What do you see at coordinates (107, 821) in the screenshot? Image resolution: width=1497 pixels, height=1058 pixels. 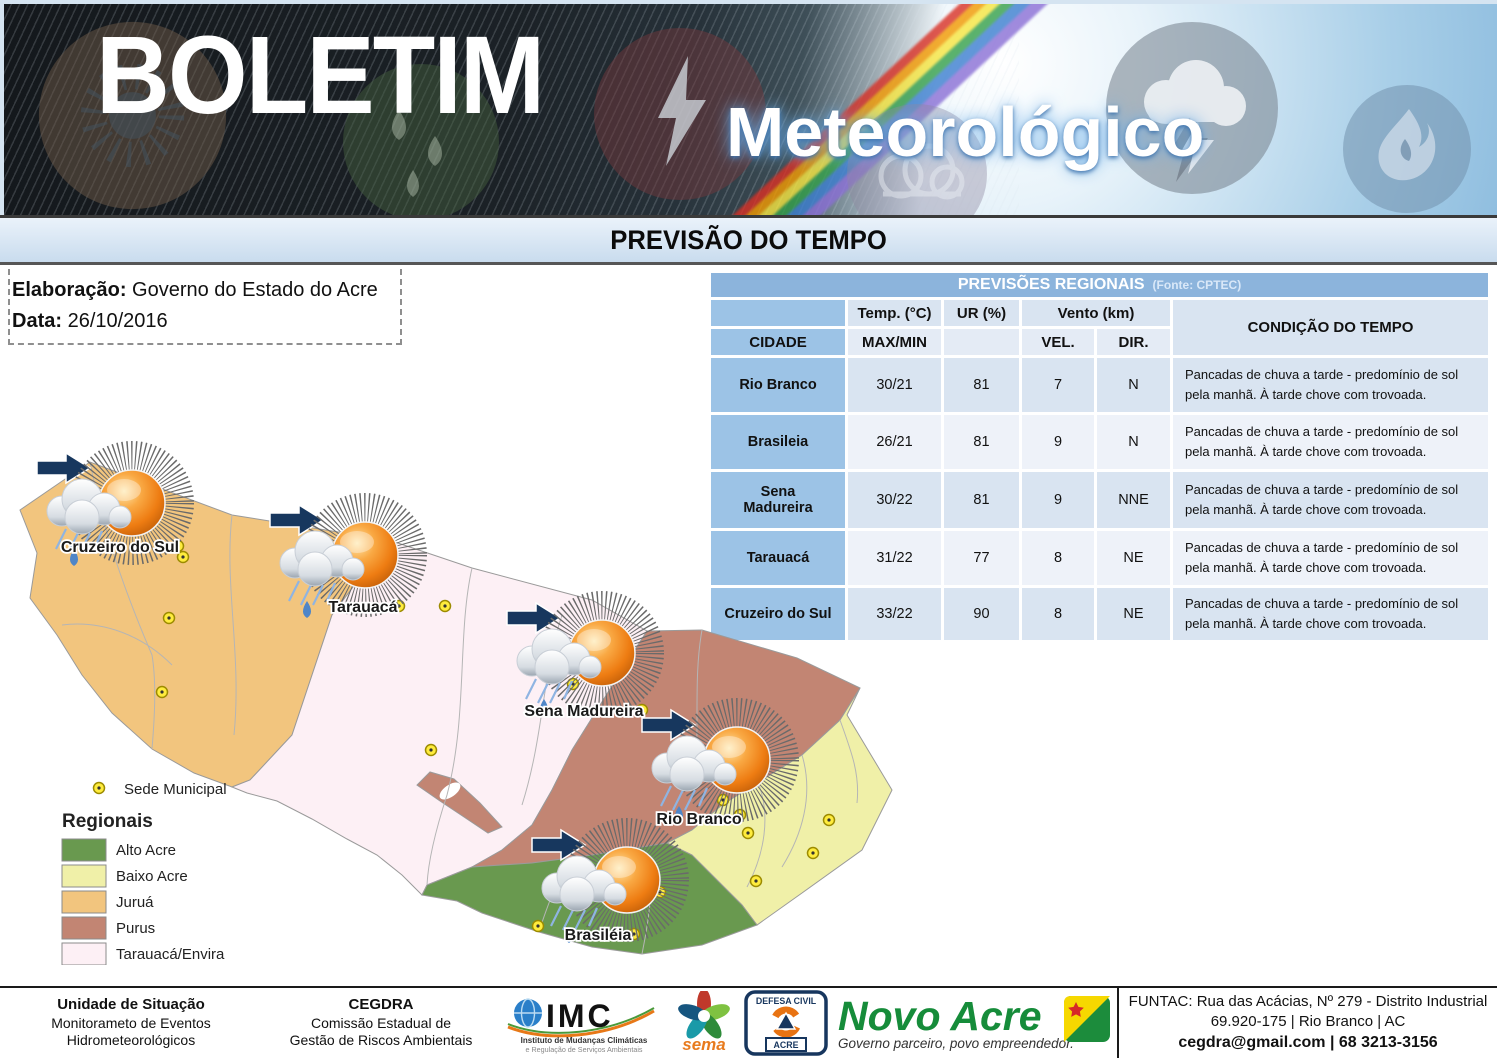 I see `legend-title: Regionais` at bounding box center [107, 821].